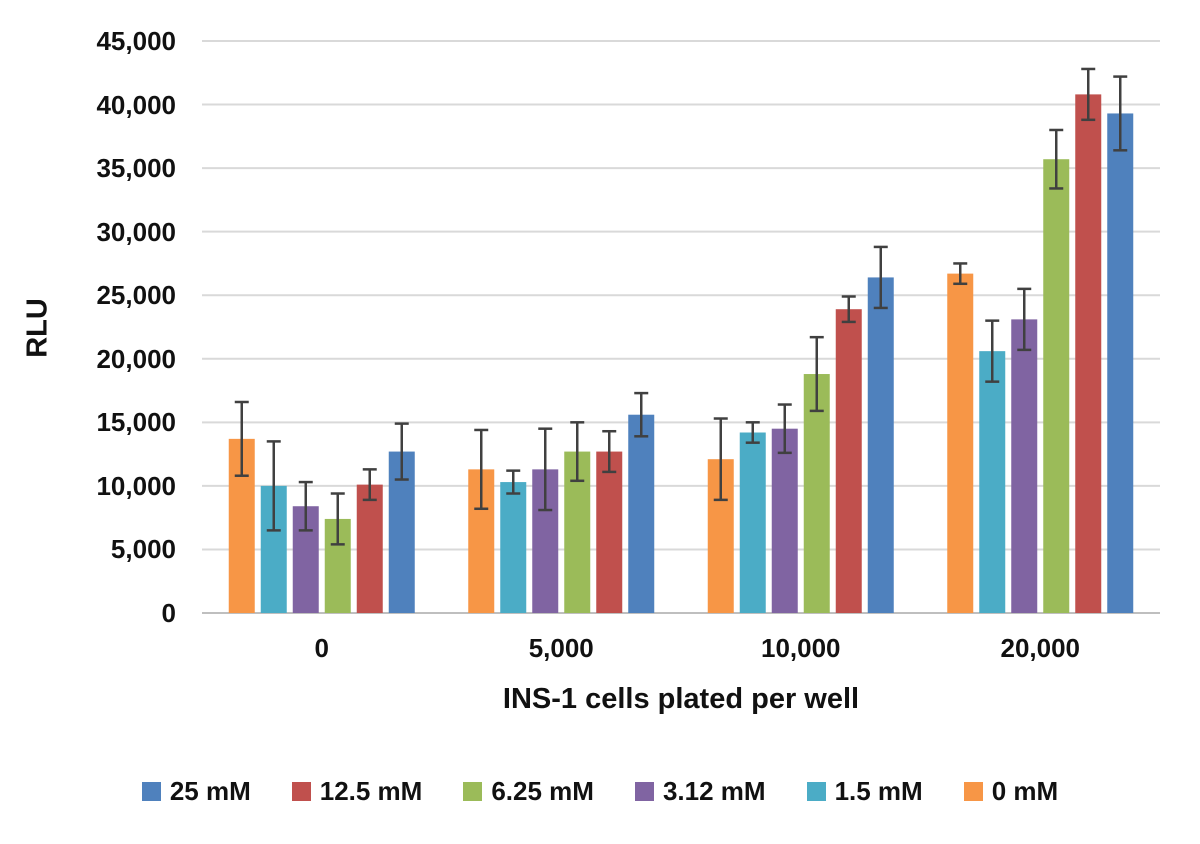 The width and height of the screenshot is (1200, 844). What do you see at coordinates (1088, 354) in the screenshot?
I see `bar-12.5mM-20000` at bounding box center [1088, 354].